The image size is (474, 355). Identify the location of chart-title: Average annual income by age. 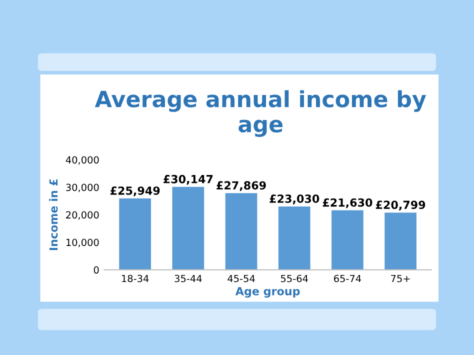
(260, 113).